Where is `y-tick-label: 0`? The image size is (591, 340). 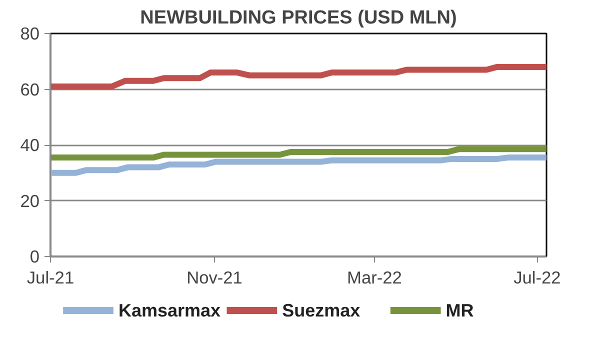 y-tick-label: 0 is located at coordinates (35, 256).